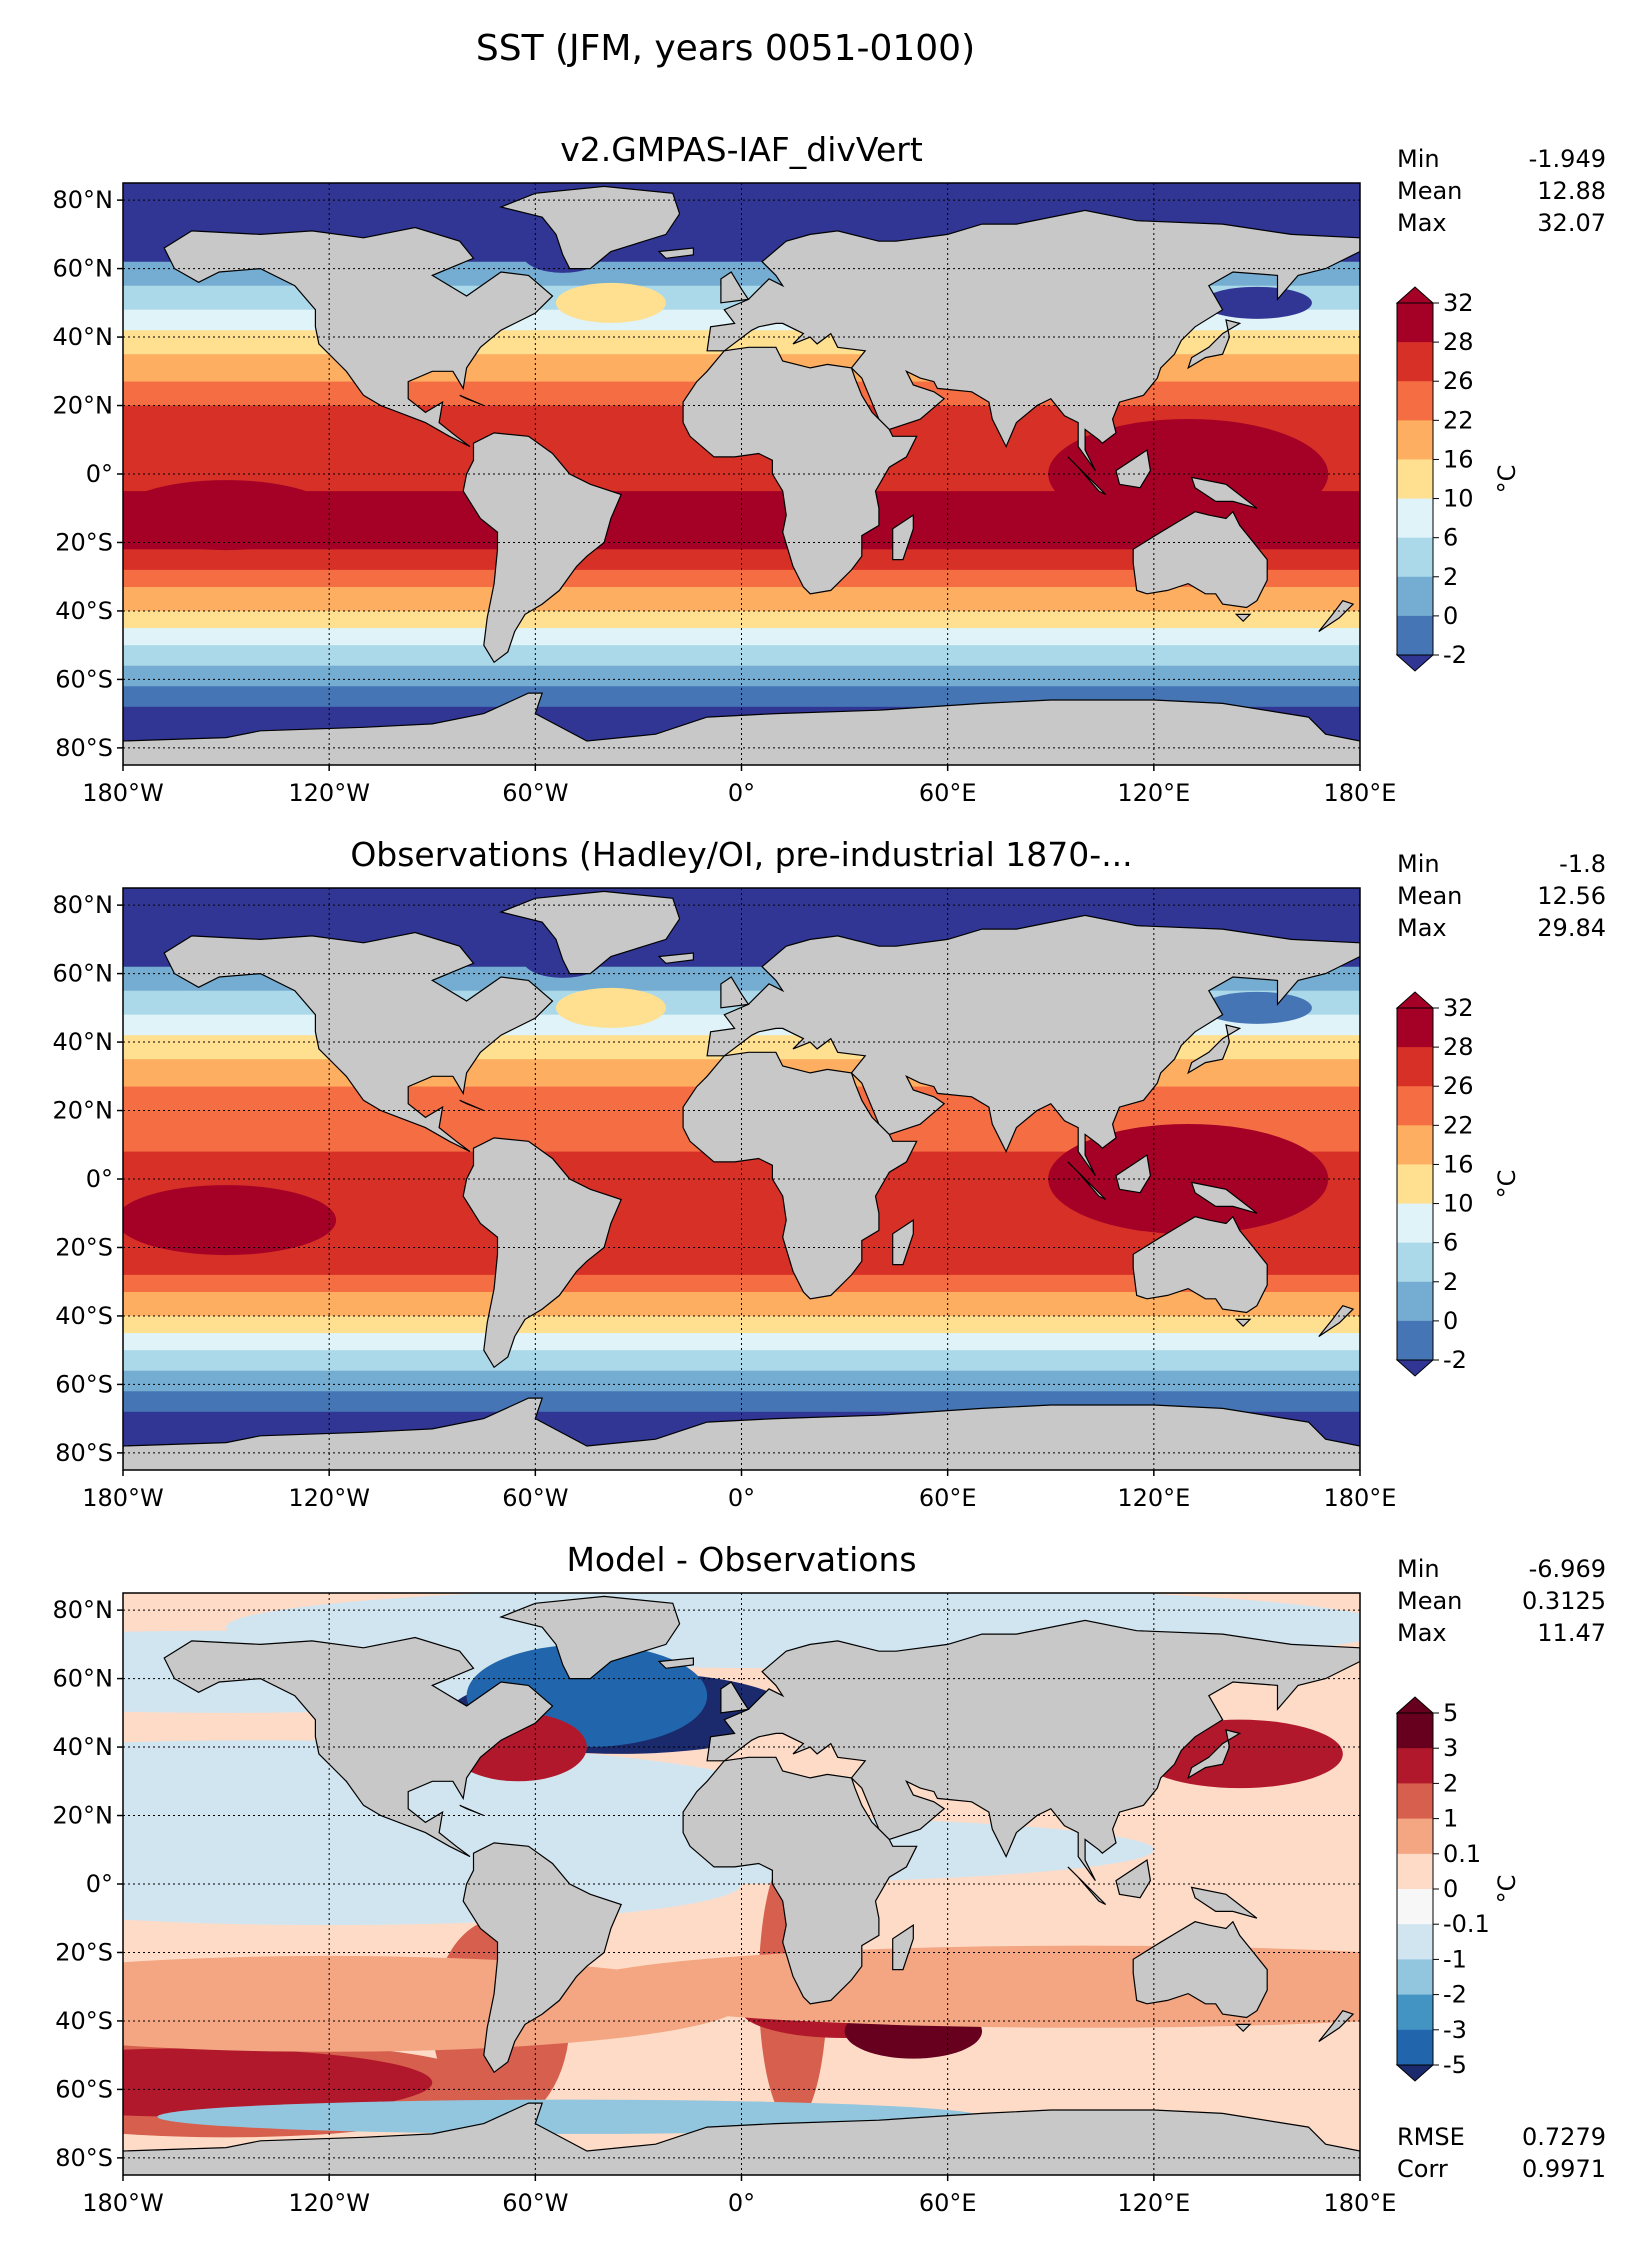 The image size is (1651, 2265). Describe the element at coordinates (1571, 1633) in the screenshot. I see `stat-value: 11.47` at that location.